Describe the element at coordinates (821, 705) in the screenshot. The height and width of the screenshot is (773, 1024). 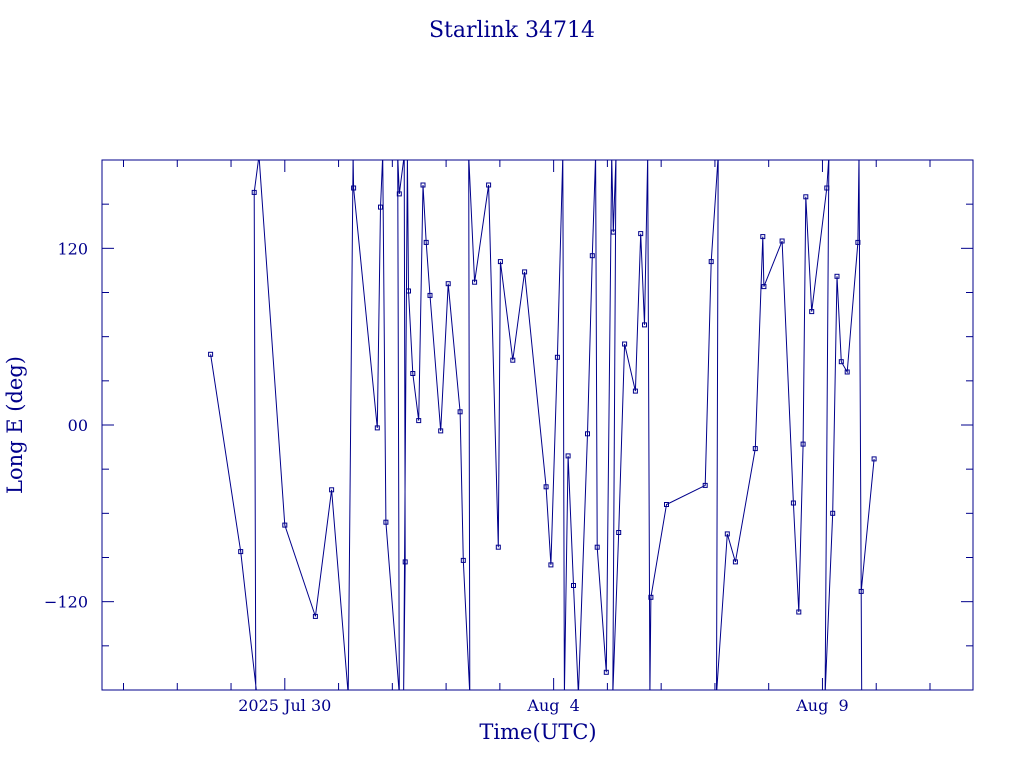
I see `x-tick-label: Aug 9` at that location.